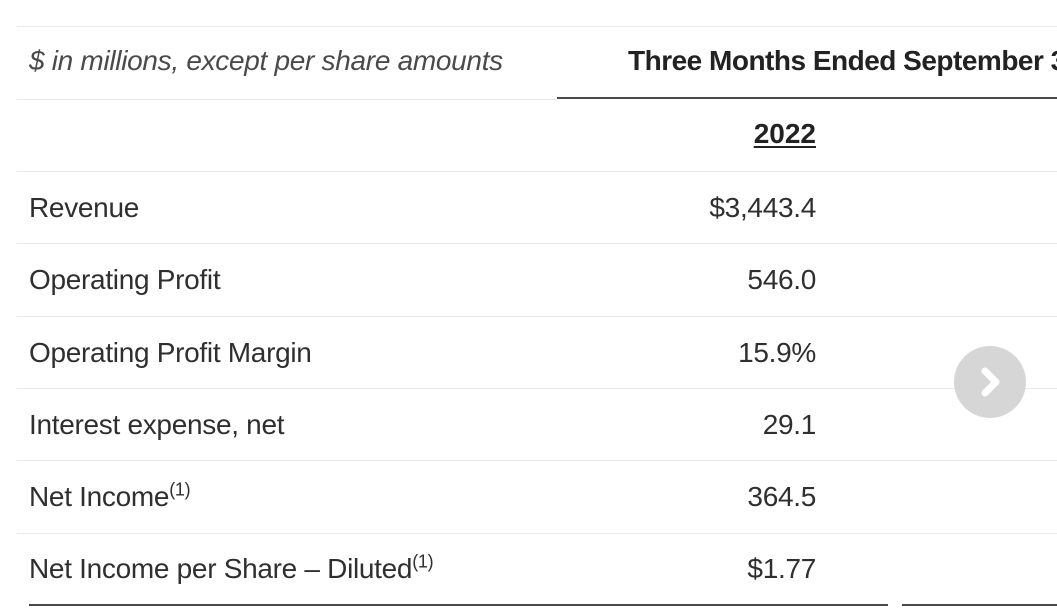  Describe the element at coordinates (762, 207) in the screenshot. I see `row-value: $3,443.4` at that location.